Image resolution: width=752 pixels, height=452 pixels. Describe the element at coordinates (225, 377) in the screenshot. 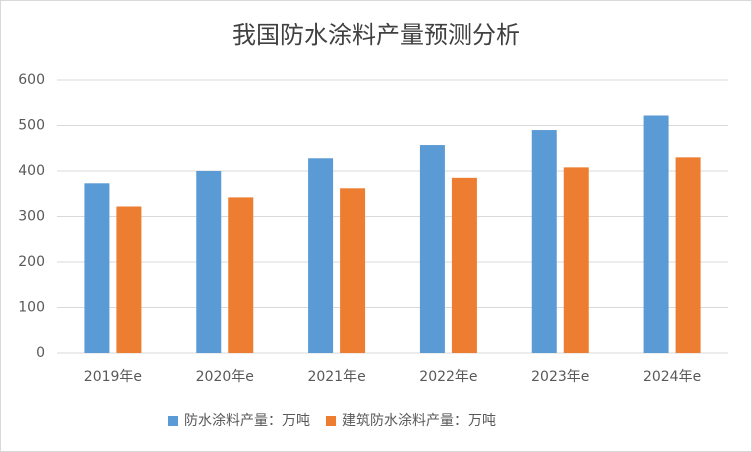

I see `x-tick-label: 2020年e` at that location.